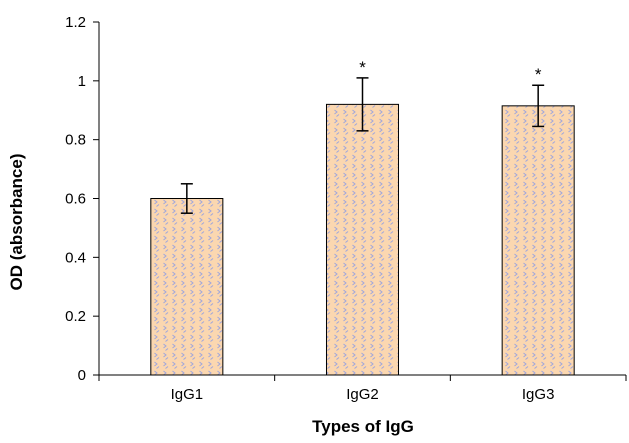 This screenshot has height=443, width=629. What do you see at coordinates (187, 394) in the screenshot?
I see `x-tick-label: IgG1` at bounding box center [187, 394].